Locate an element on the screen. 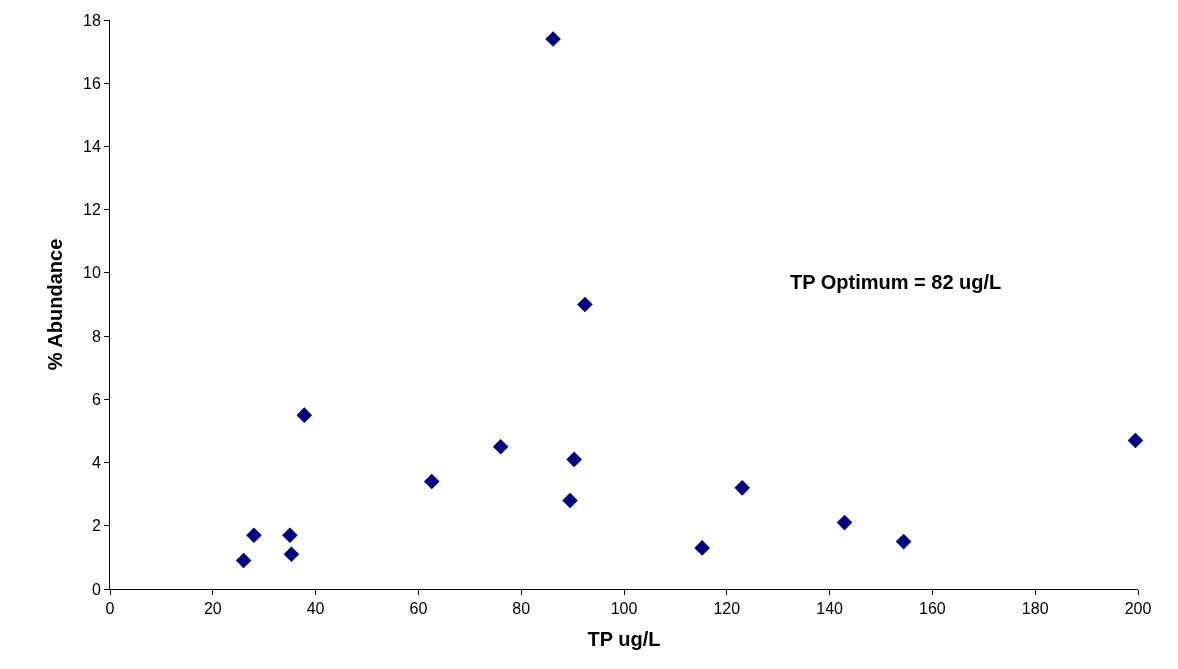 This screenshot has height=669, width=1178. x-tick-label: 100 is located at coordinates (624, 609).